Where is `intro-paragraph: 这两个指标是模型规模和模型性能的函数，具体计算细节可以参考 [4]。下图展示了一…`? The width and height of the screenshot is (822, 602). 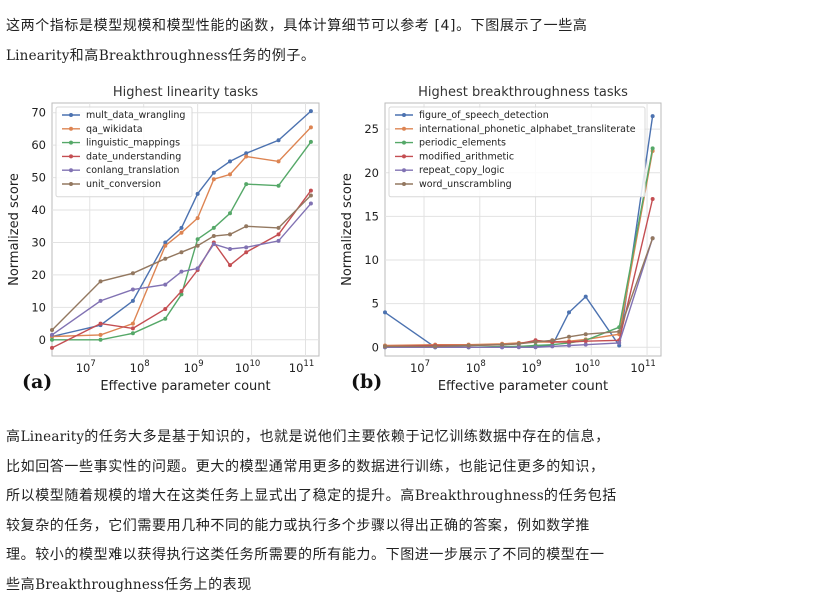
intro-paragraph: 这两个指标是模型规模和模型性能的函数，具体计算细节可以参考 [4]。下图展示了一… is located at coordinates (412, 41).